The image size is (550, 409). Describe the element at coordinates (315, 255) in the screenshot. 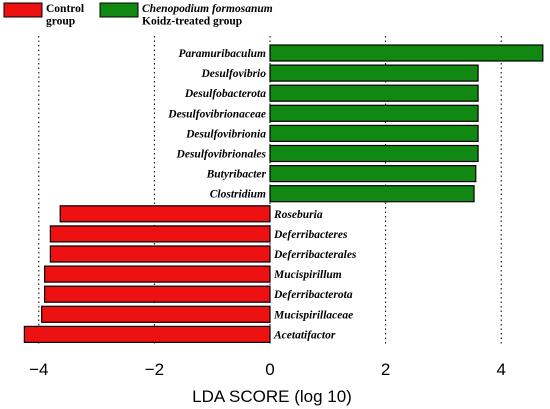

I see `bar-label: Deferribacterales` at that location.